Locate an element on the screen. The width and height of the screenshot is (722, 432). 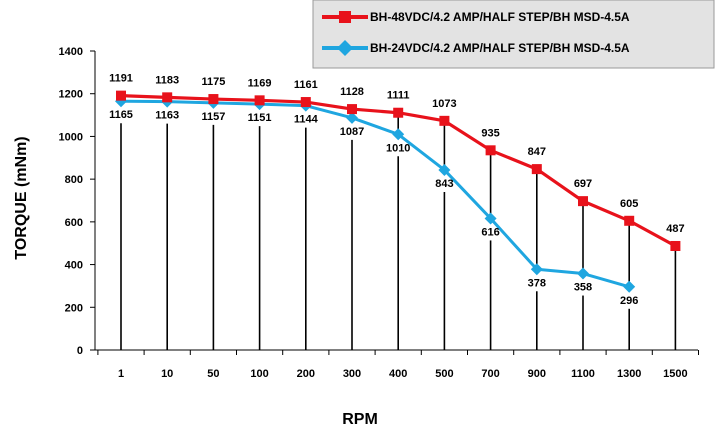
data-label: 1111 is located at coordinates (398, 96).